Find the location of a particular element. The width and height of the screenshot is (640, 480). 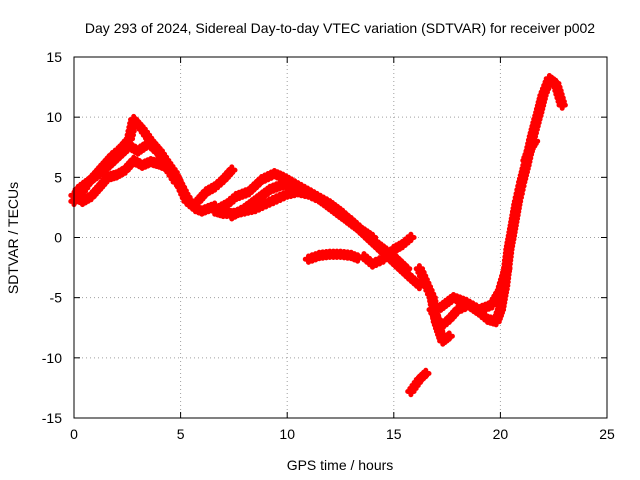

x-axis-label: GPS time / hours is located at coordinates (340, 465).